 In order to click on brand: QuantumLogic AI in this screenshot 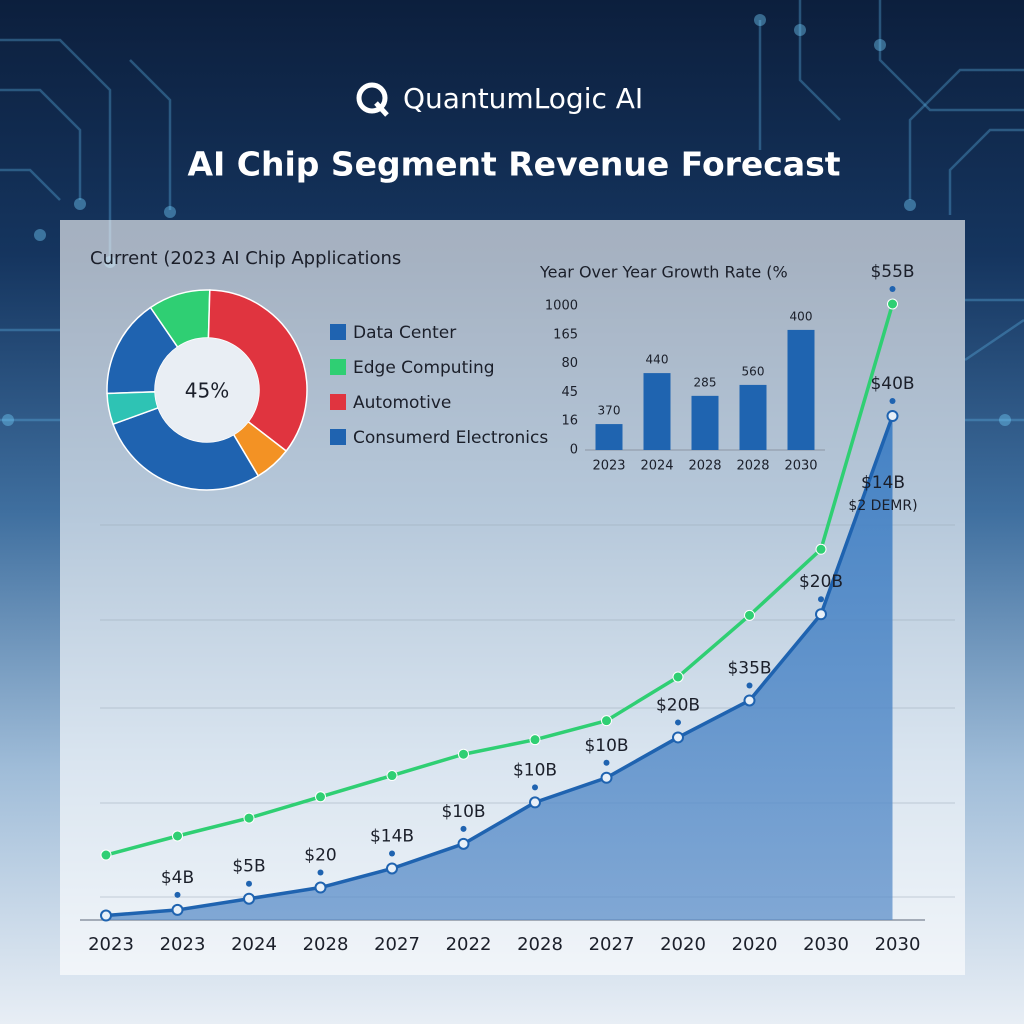, I will do `click(499, 99)`.